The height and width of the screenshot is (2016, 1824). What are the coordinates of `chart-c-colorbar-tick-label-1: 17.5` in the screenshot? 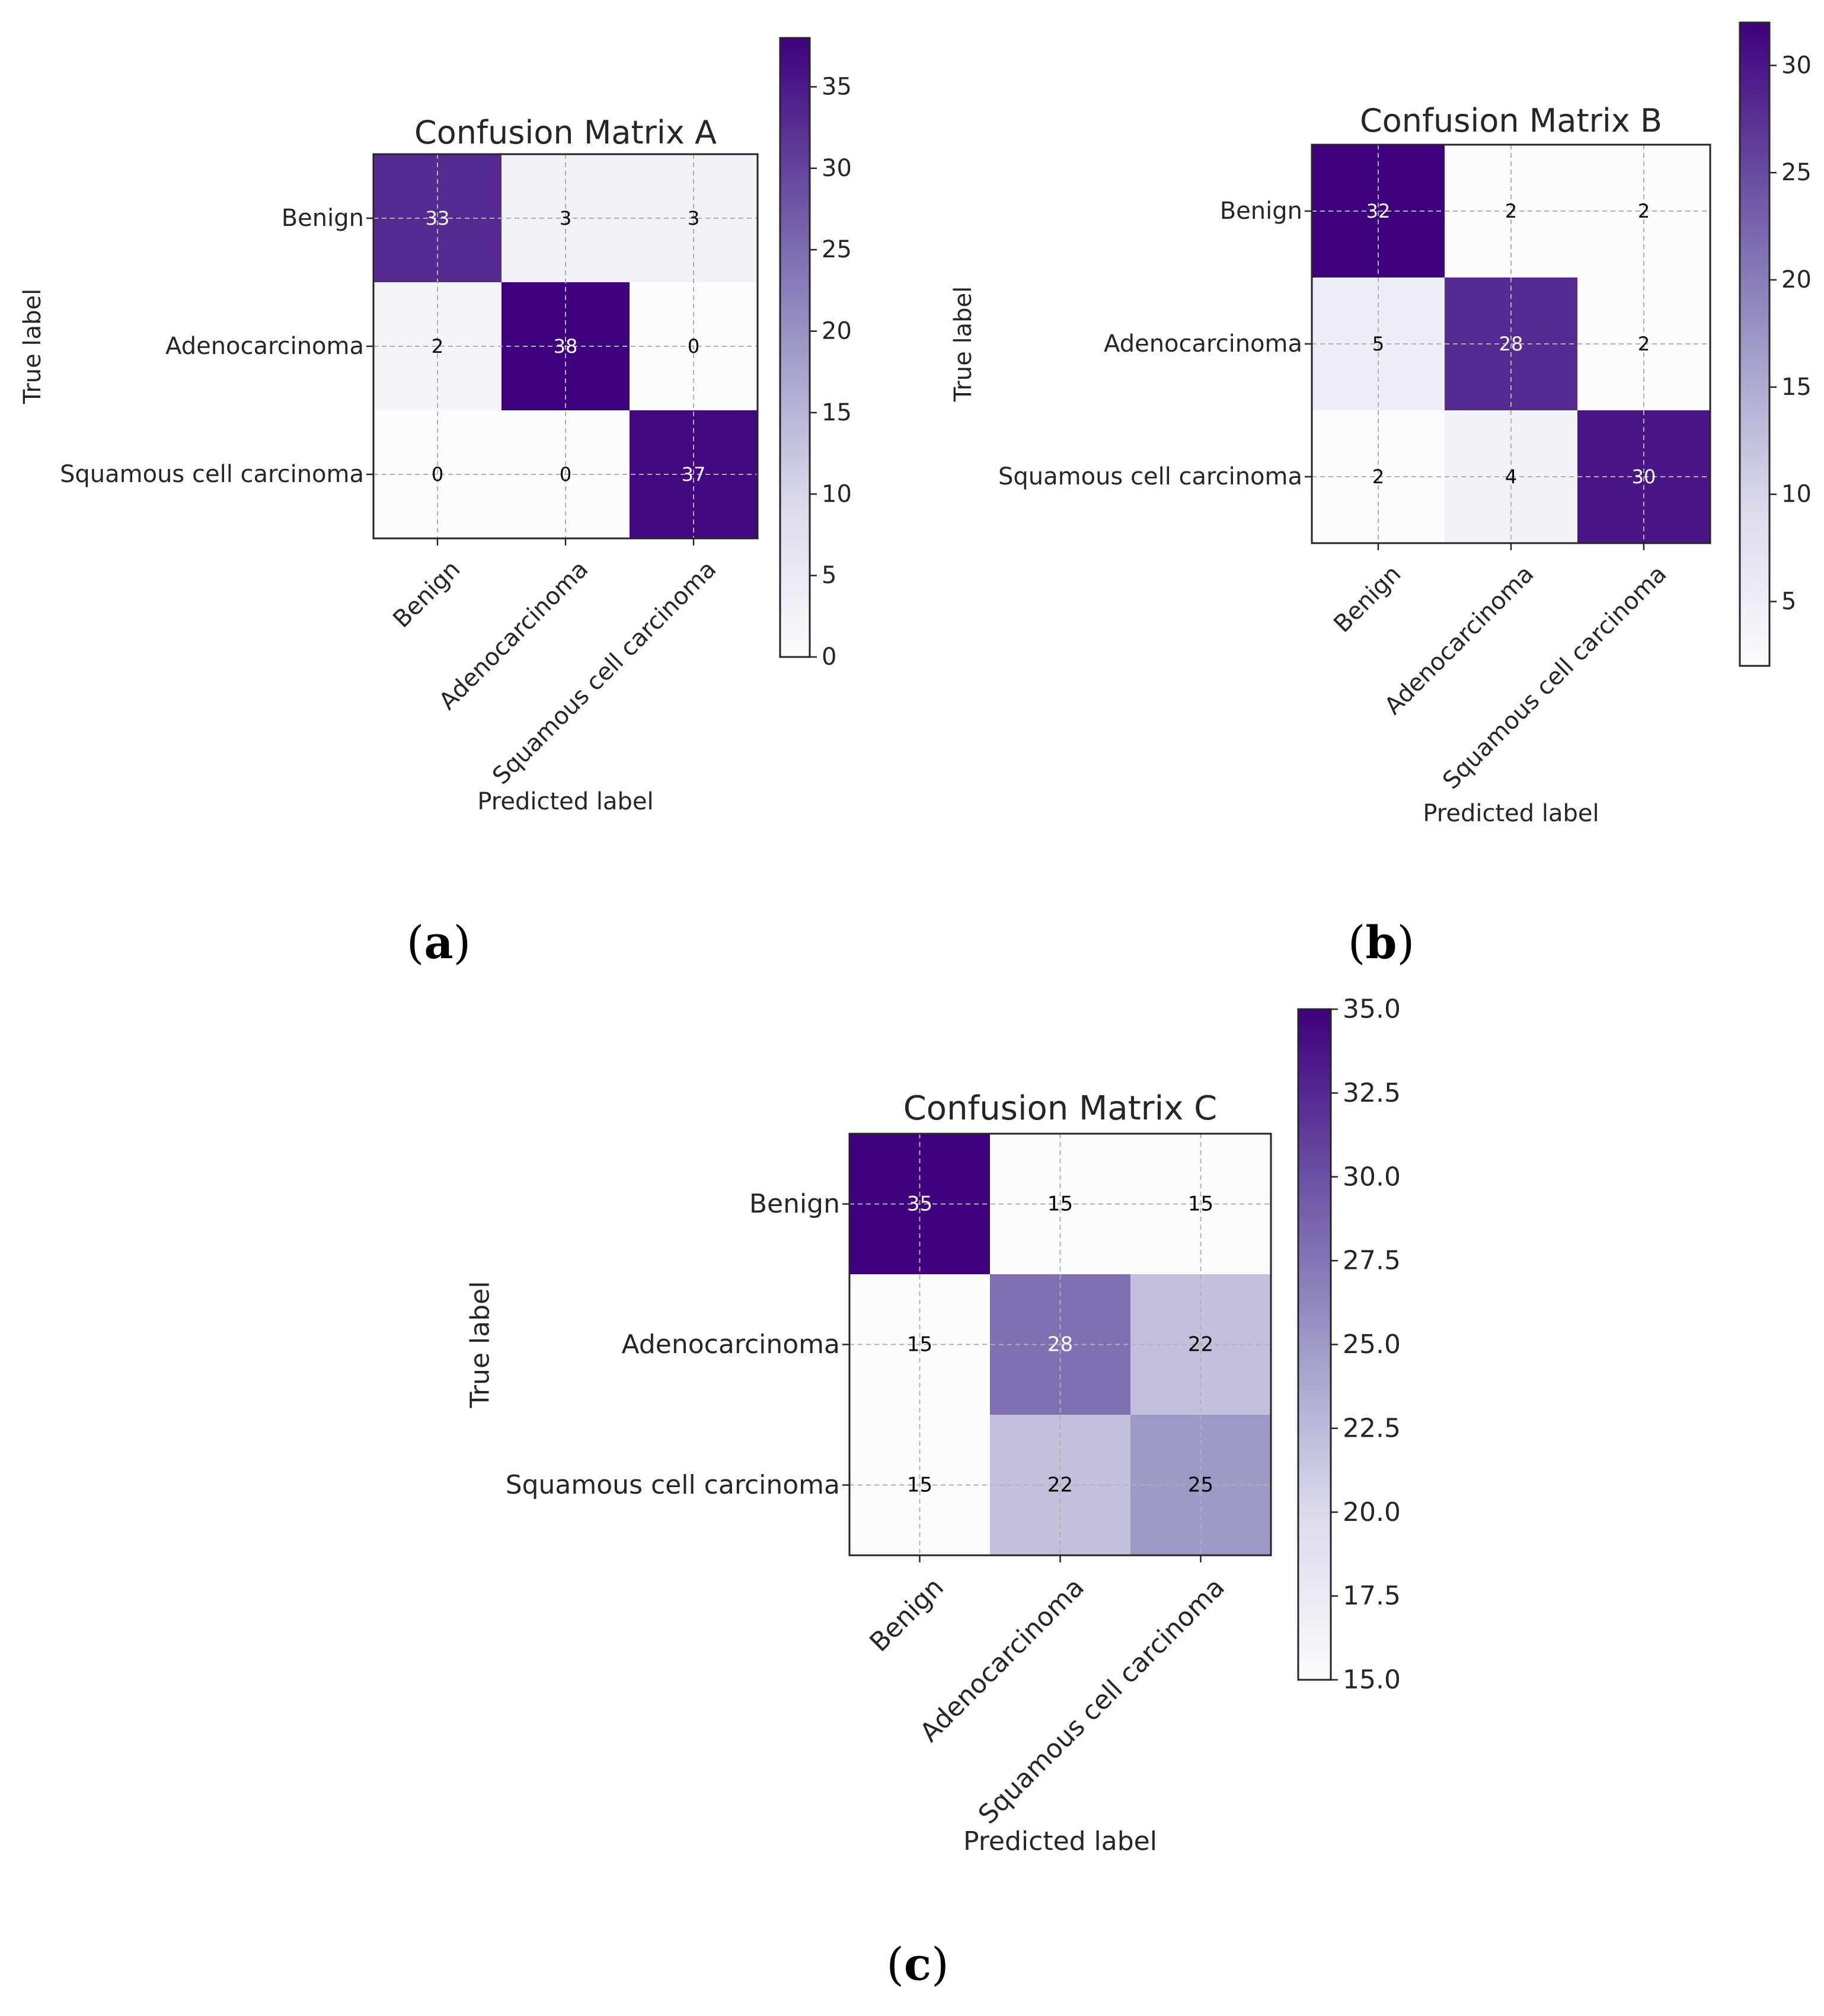 It's located at (1372, 1596).